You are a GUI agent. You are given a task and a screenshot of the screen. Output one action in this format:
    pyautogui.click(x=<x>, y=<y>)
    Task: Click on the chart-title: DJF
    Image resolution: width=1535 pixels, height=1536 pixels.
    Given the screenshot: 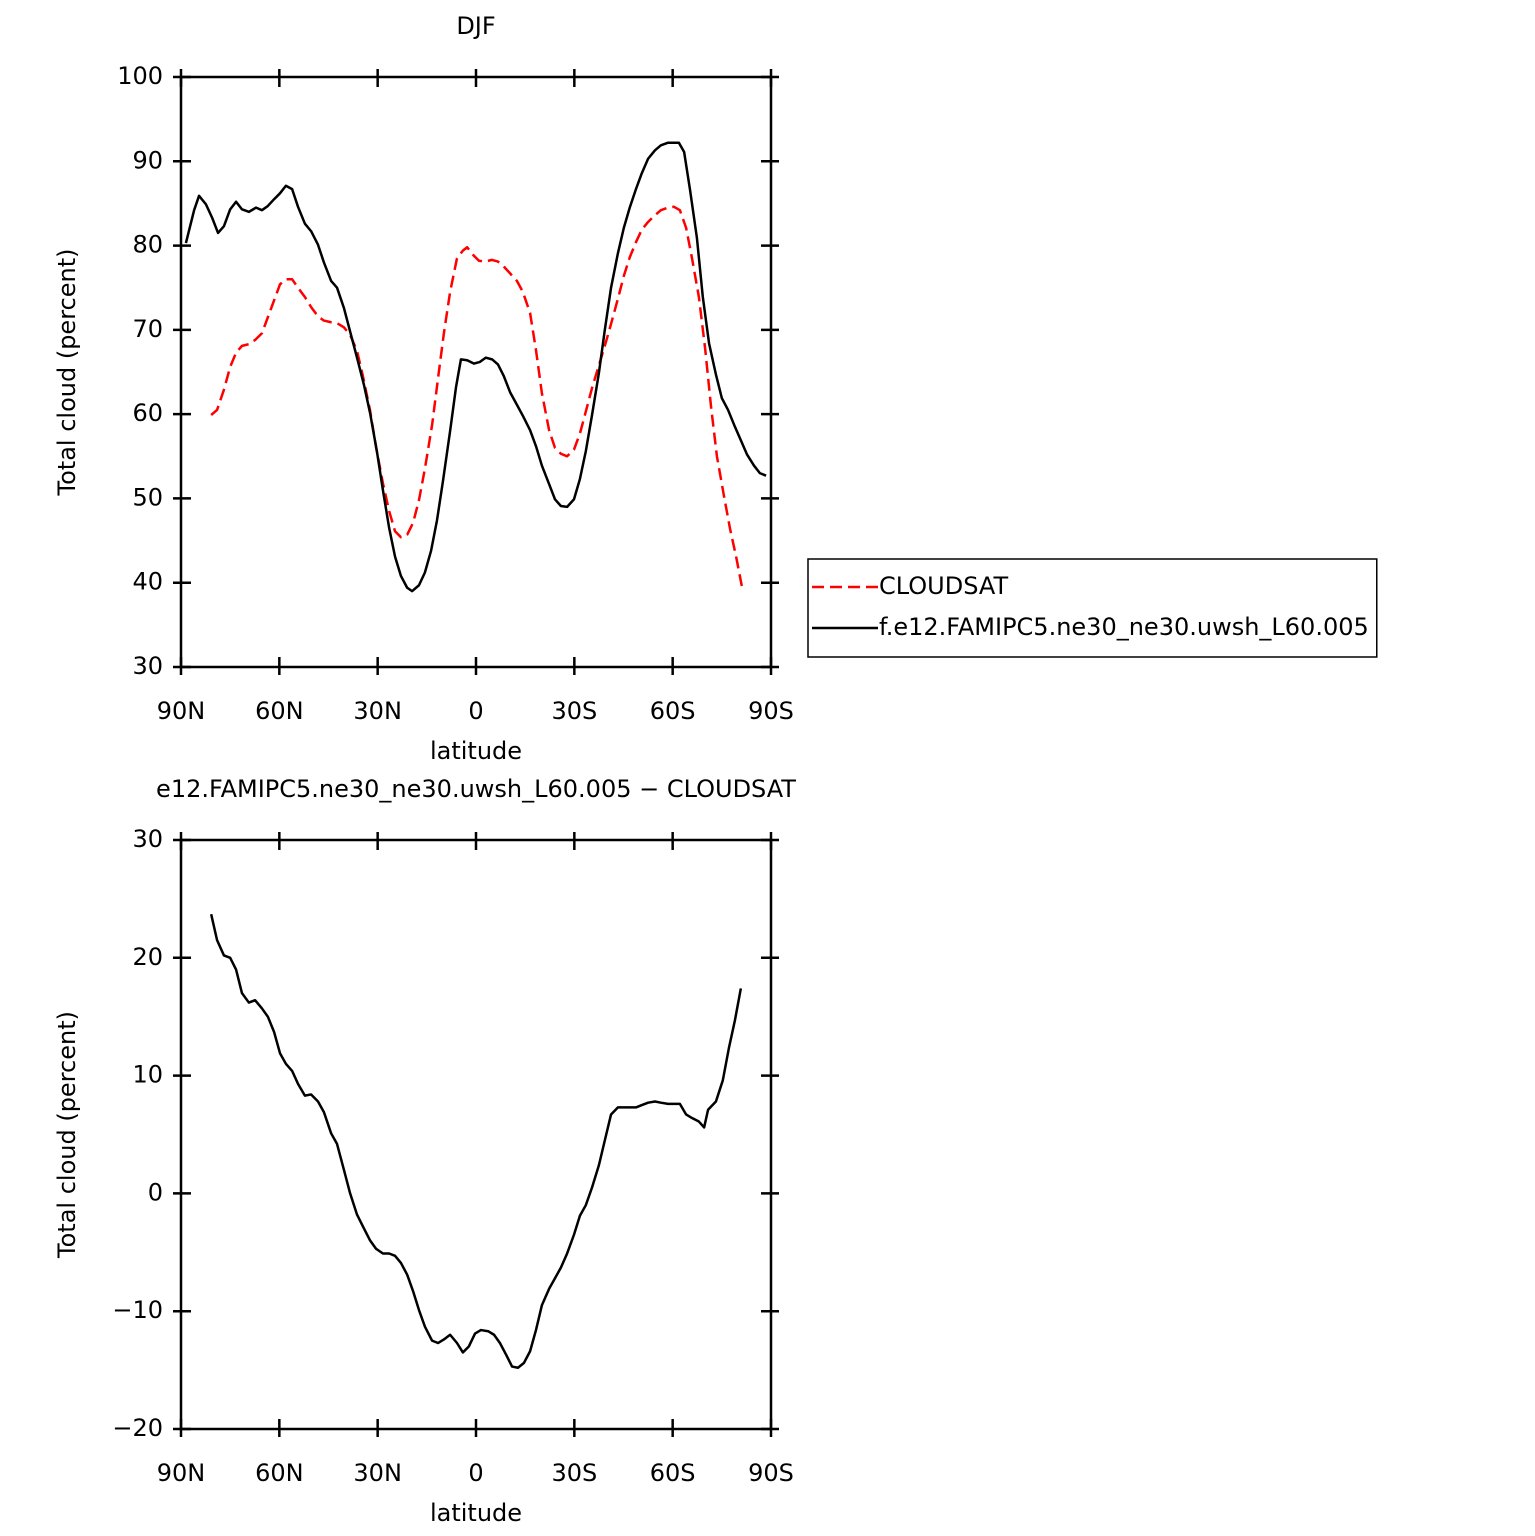 What is the action you would take?
    pyautogui.click(x=475, y=26)
    